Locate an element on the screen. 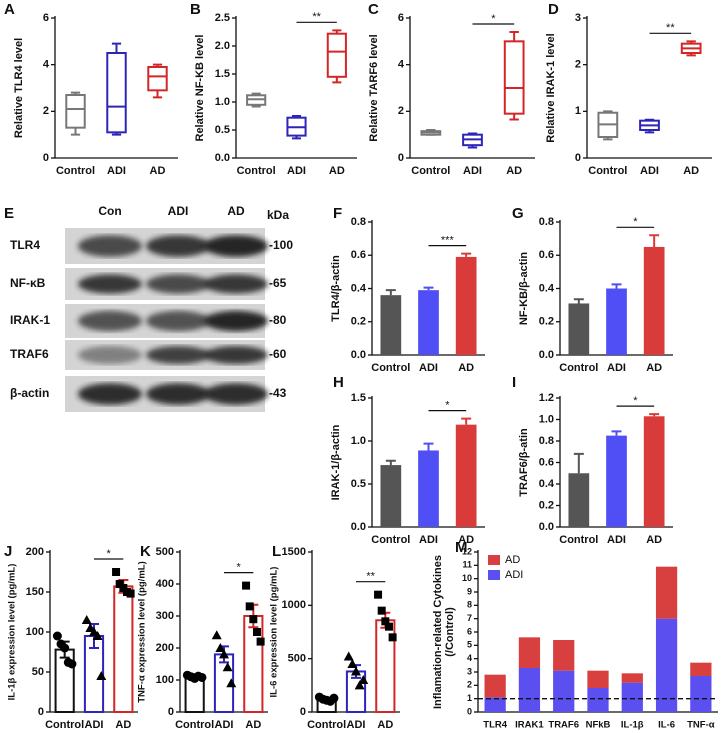 This screenshot has width=724, height=733. y-axis-label: TRAF6/β-atin is located at coordinates (524, 462).